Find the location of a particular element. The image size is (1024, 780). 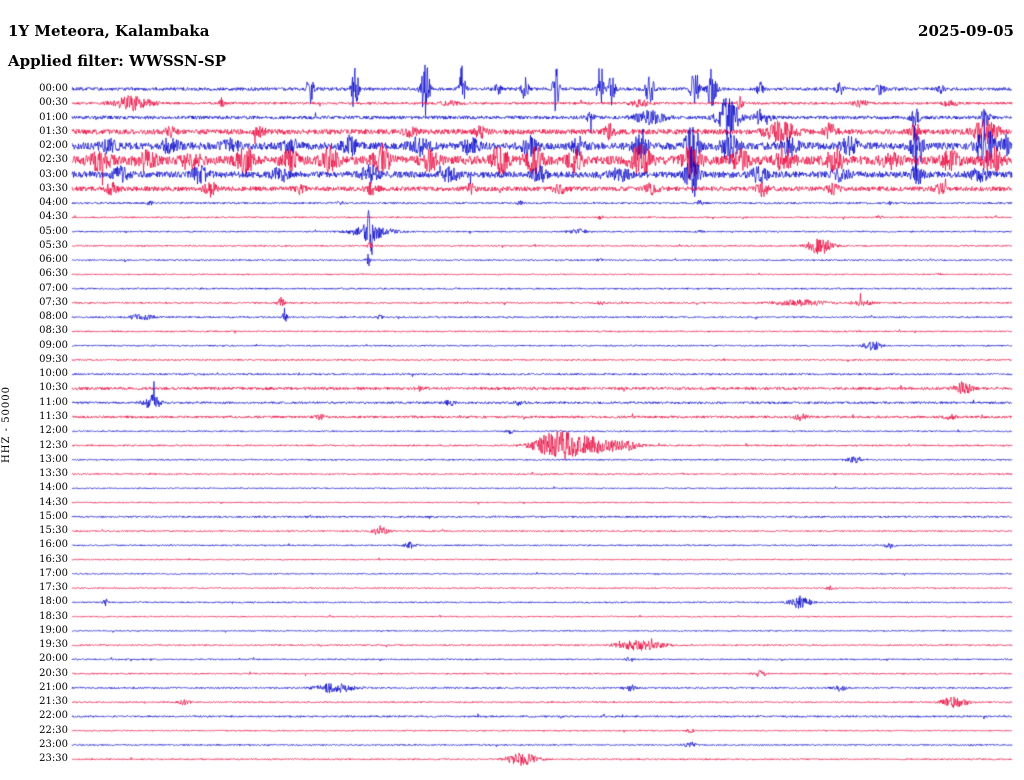

time-label: 14:00 is located at coordinates (53, 488).